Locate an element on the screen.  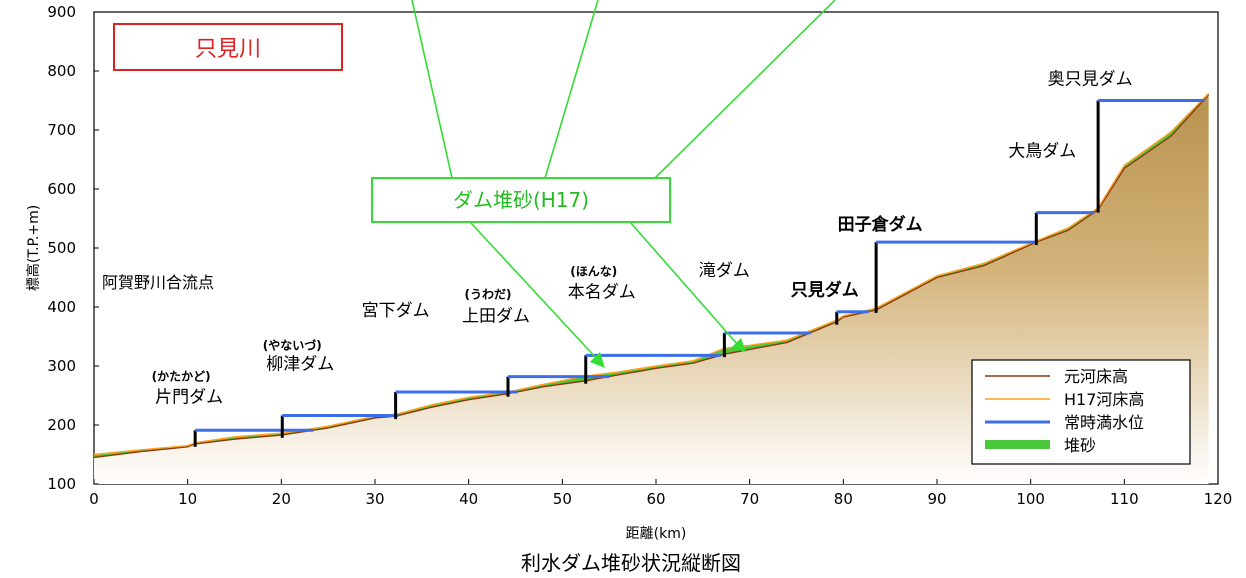
y-tick-label: 600 is located at coordinates (61, 189).